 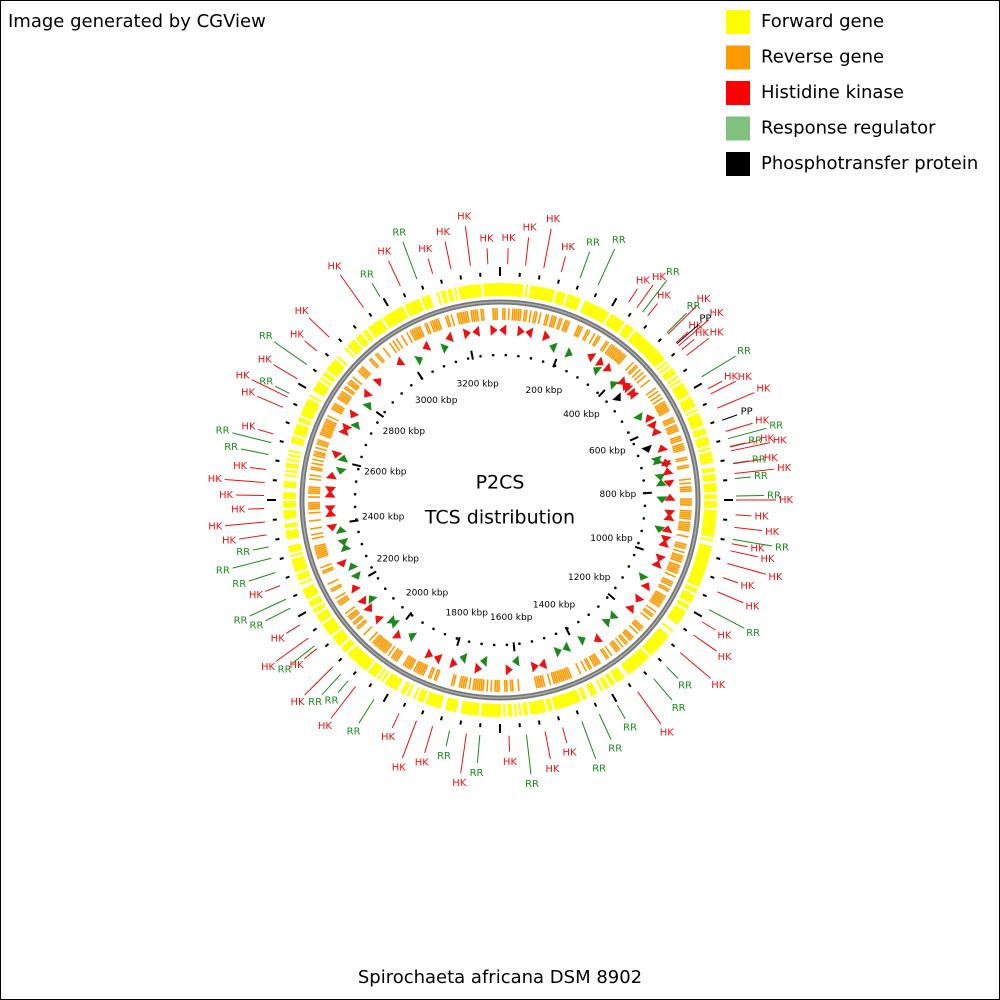 I want to click on ruler-tick, so click(x=567, y=631).